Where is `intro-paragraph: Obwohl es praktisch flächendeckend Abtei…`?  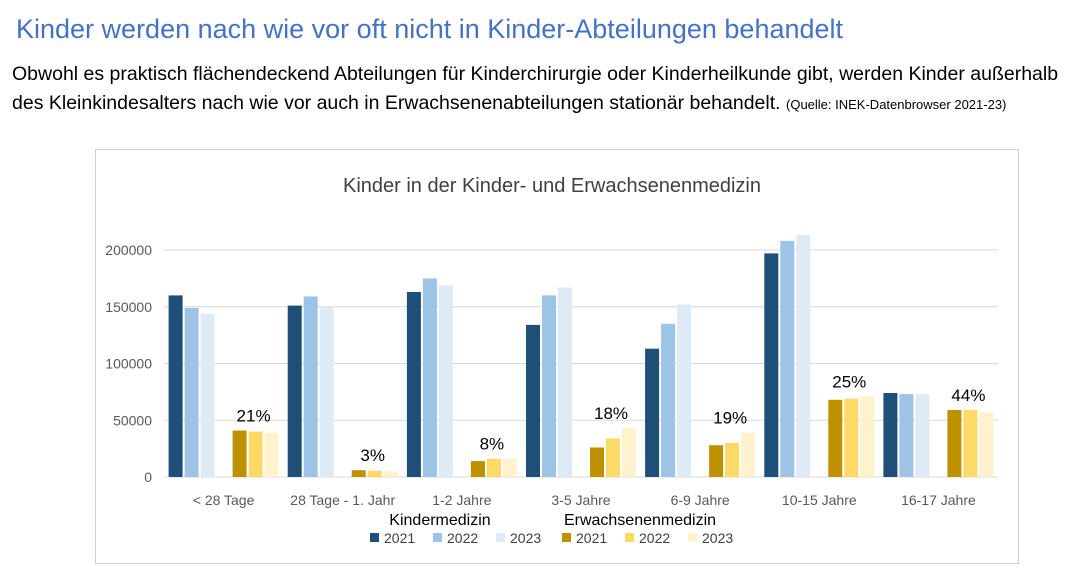
intro-paragraph: Obwohl es praktisch flächendeckend Abtei… is located at coordinates (549, 89).